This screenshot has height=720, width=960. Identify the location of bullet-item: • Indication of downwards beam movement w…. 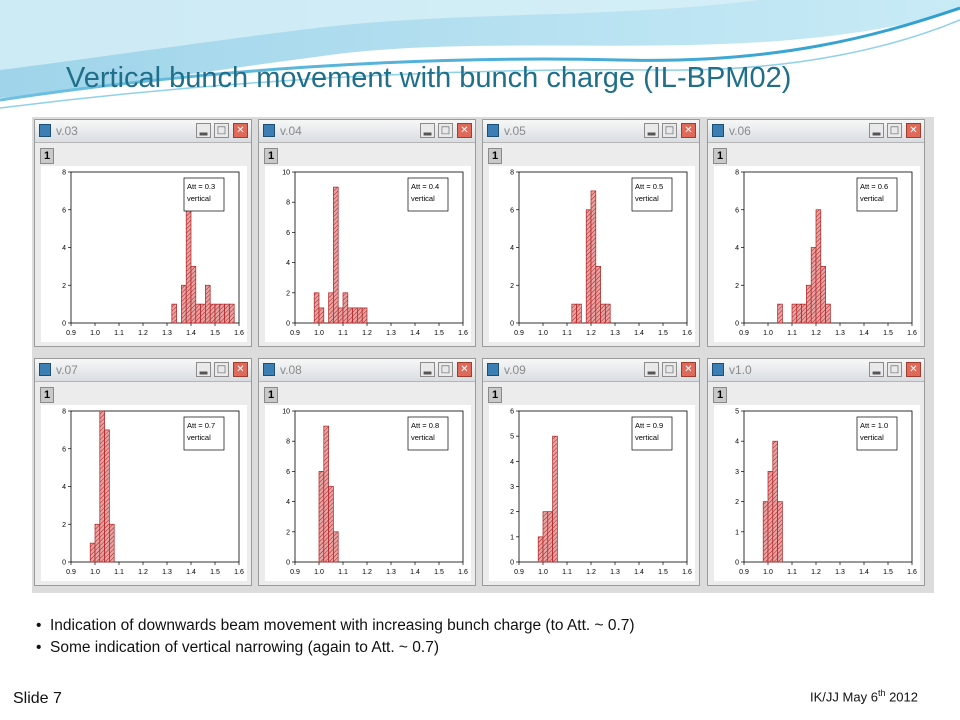
(335, 628).